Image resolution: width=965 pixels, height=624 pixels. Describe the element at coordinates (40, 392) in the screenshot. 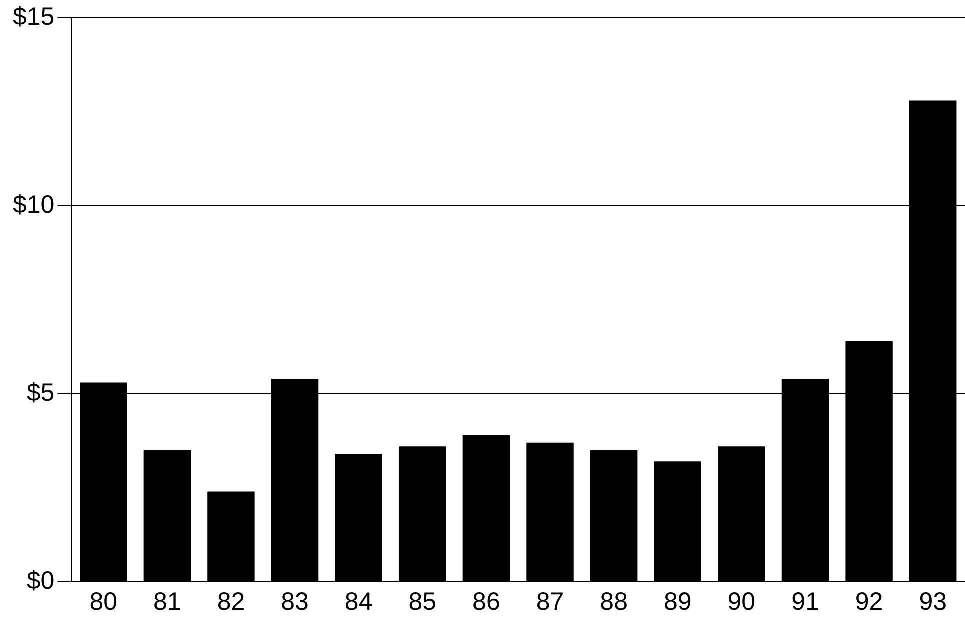

I see `y-tick-label: $5` at that location.